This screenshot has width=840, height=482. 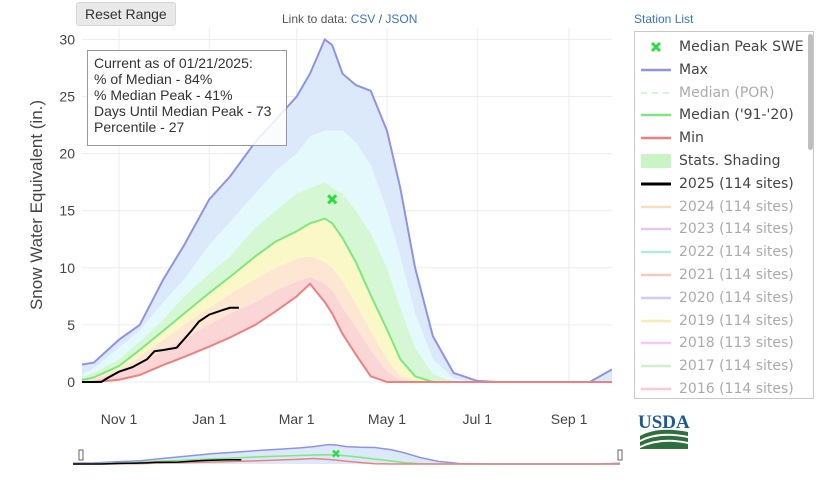 I want to click on band-10-min, so click(x=347, y=329).